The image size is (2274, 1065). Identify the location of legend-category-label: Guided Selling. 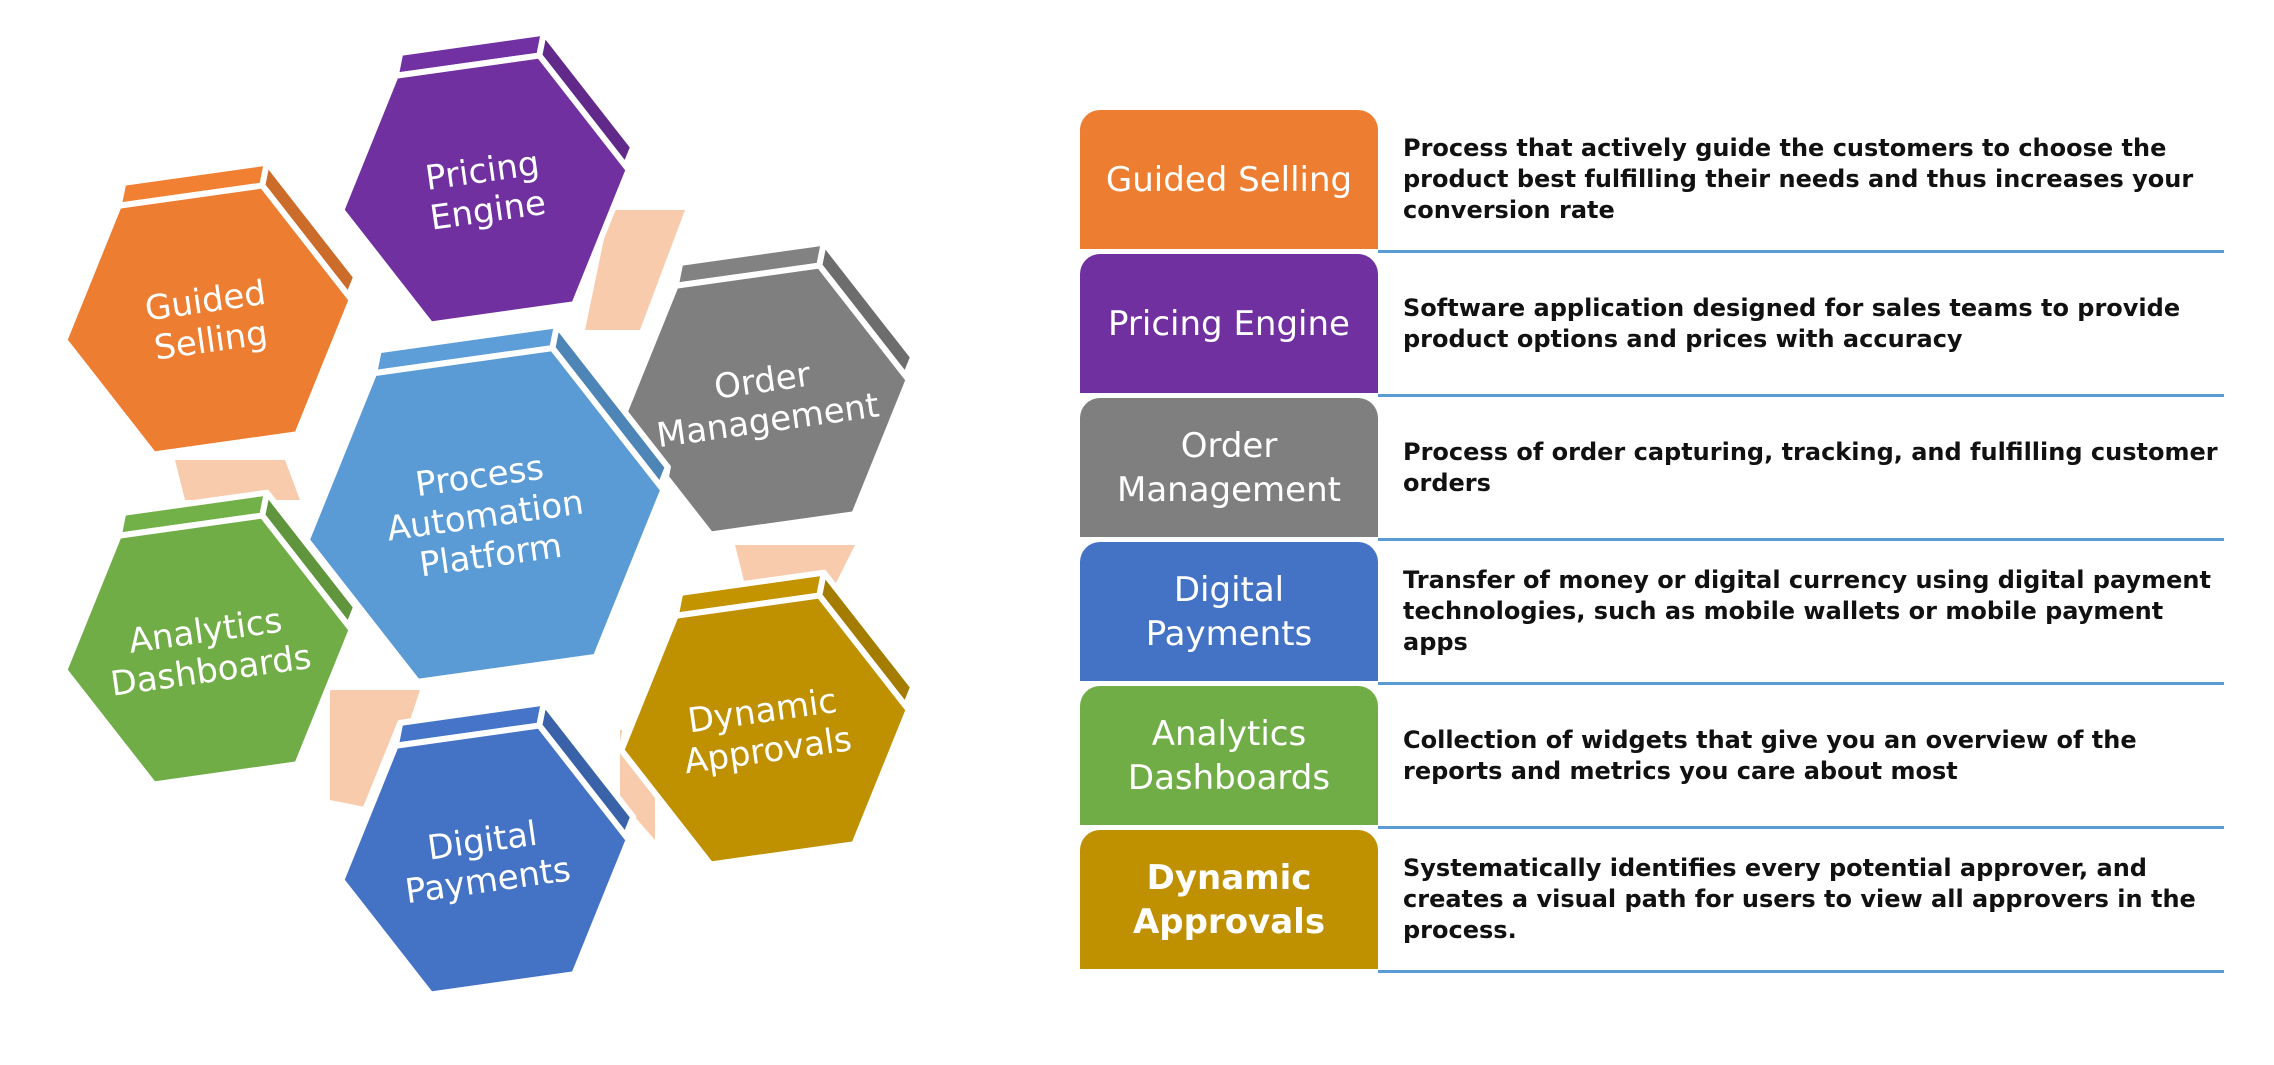
(1229, 179).